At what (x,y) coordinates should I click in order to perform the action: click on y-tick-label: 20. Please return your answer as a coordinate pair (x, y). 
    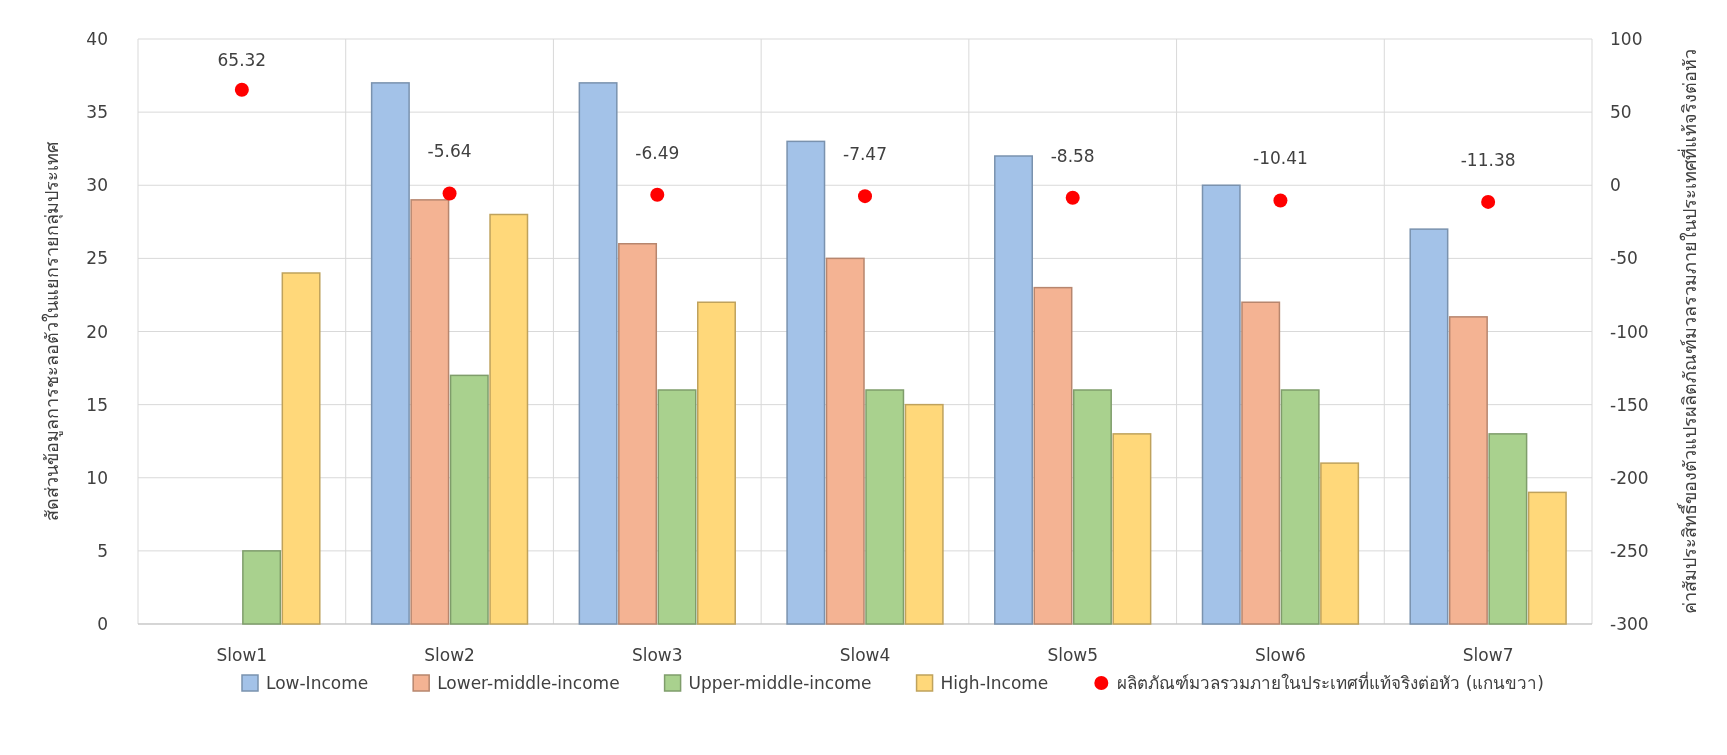
    Looking at the image, I should click on (97, 331).